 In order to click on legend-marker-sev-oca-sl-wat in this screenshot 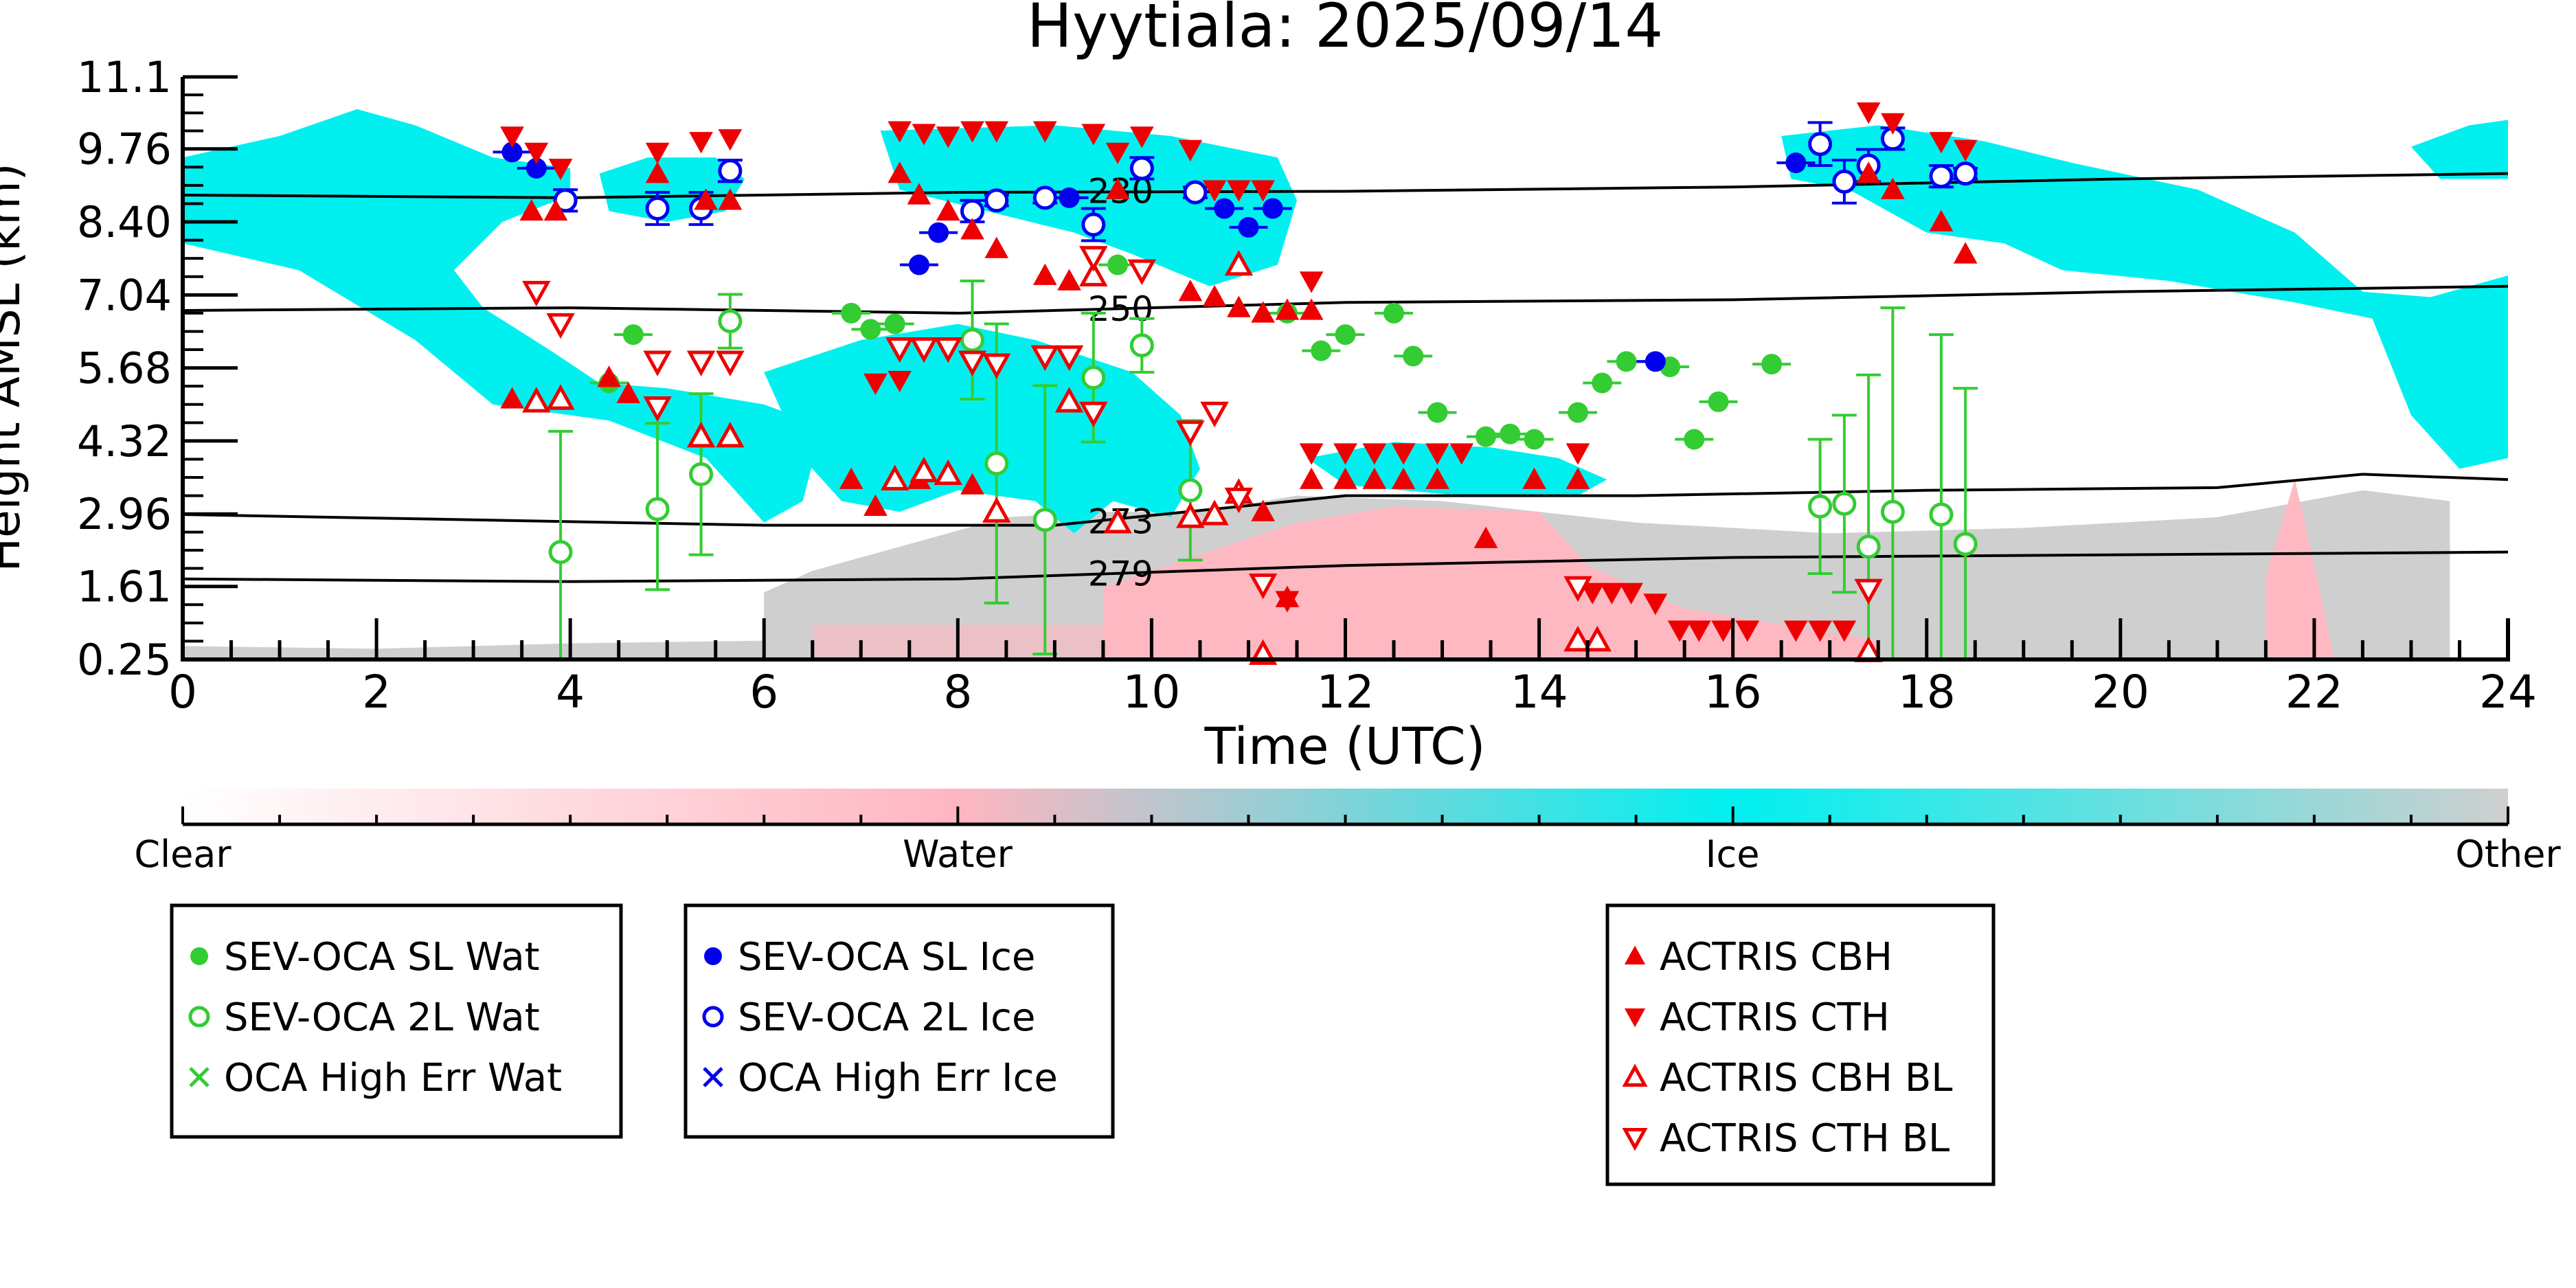, I will do `click(199, 956)`.